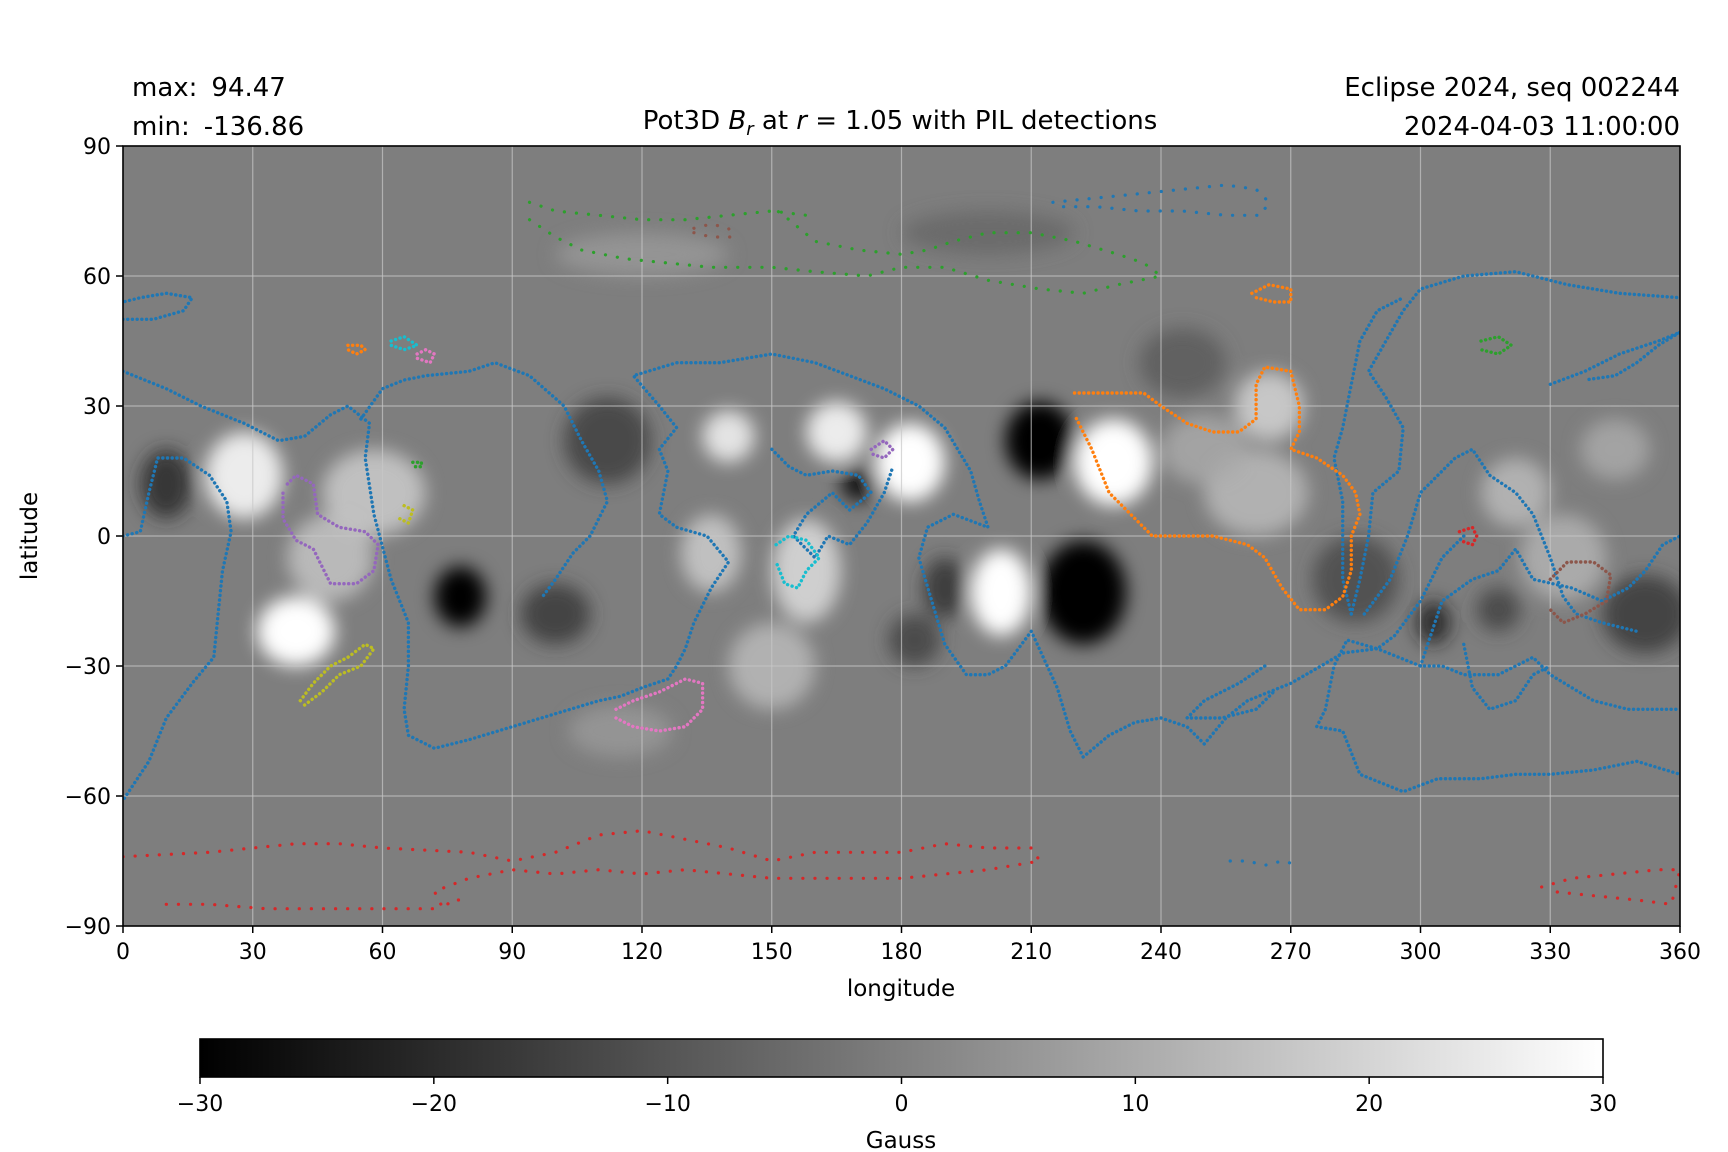 This screenshot has width=1728, height=1152. I want to click on x-tick-label: 90, so click(512, 952).